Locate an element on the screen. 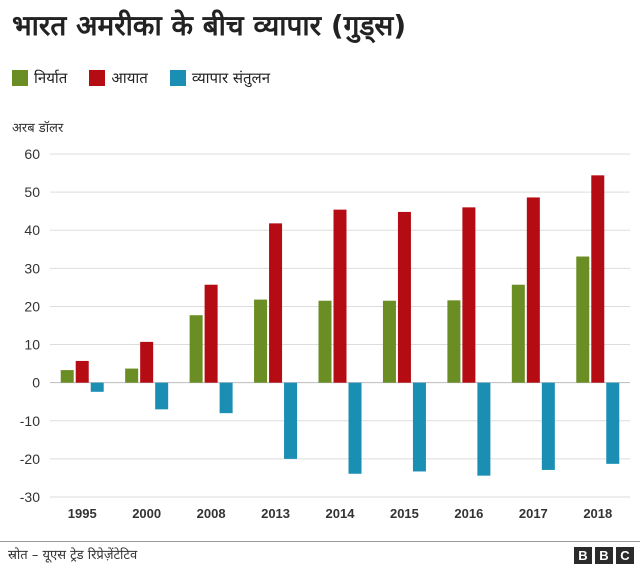 Image resolution: width=640 pixels, height=567 pixels. legend-label-imports: आयात is located at coordinates (129, 78).